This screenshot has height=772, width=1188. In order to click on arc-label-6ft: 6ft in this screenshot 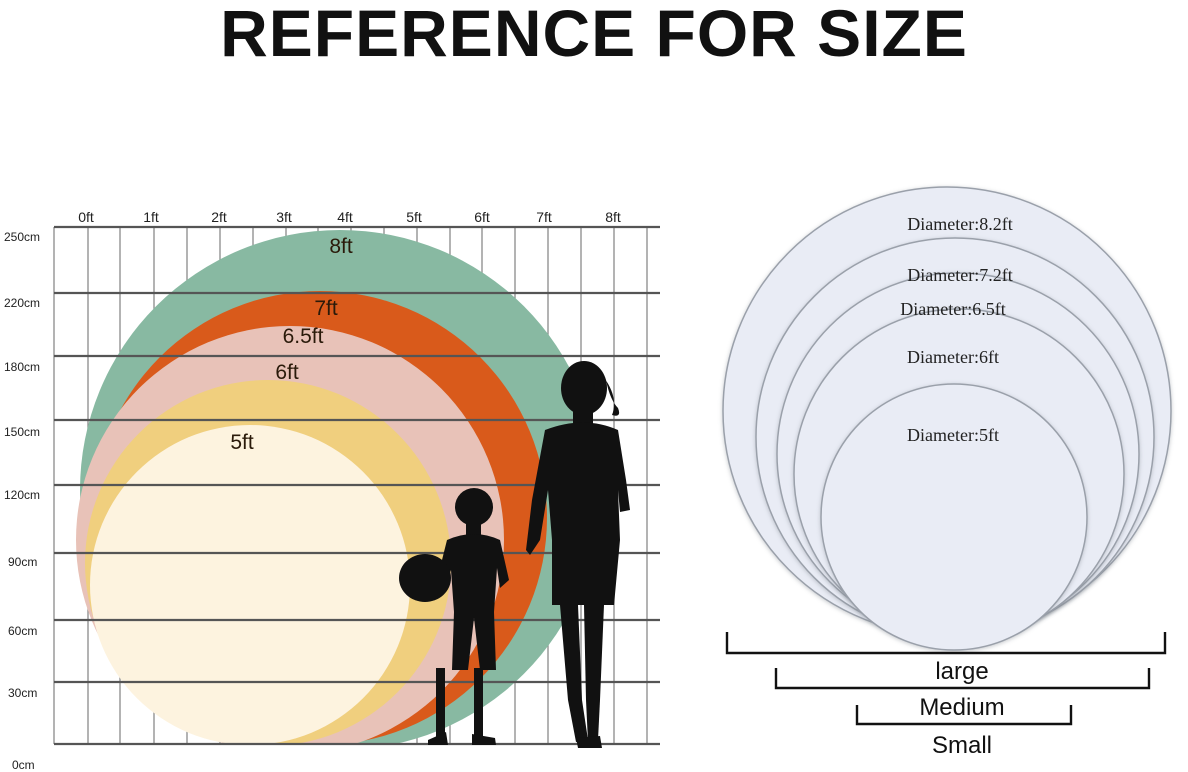, I will do `click(287, 372)`.